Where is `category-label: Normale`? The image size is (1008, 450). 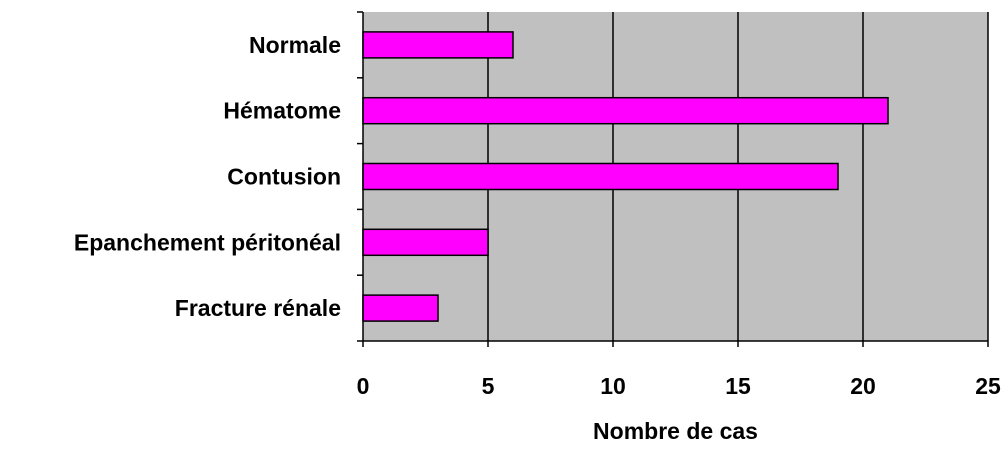
category-label: Normale is located at coordinates (295, 45).